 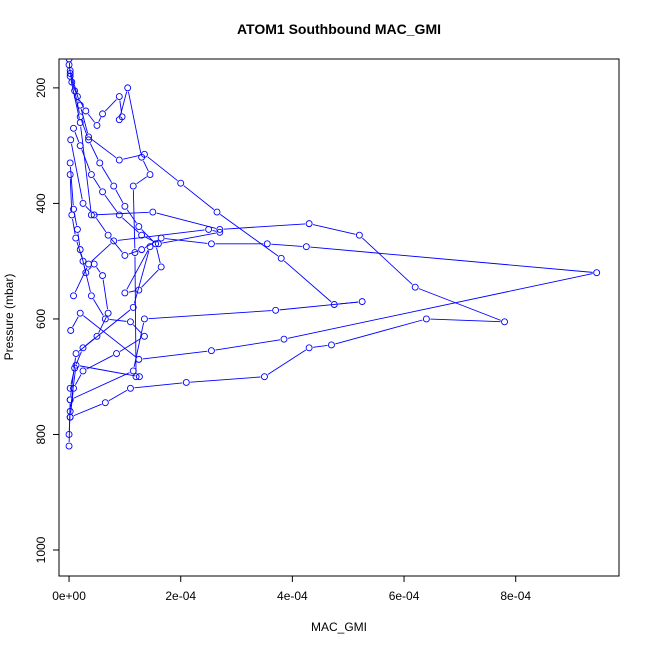 What do you see at coordinates (41, 88) in the screenshot?
I see `y-tick-label: 200` at bounding box center [41, 88].